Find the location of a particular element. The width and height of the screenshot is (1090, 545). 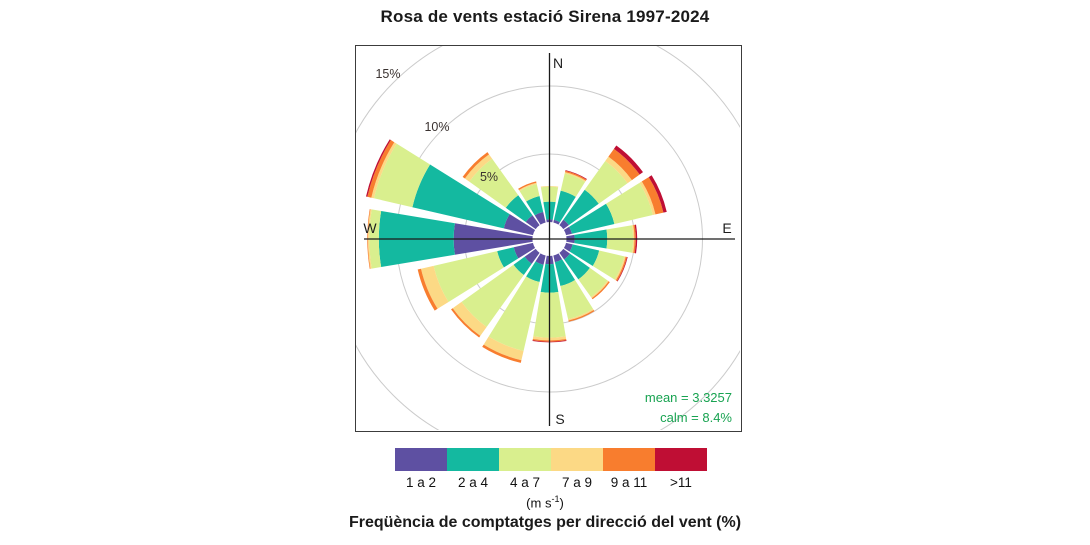

chart-title: Rosa de vents estació Sirena 1997-2024 is located at coordinates (545, 16).